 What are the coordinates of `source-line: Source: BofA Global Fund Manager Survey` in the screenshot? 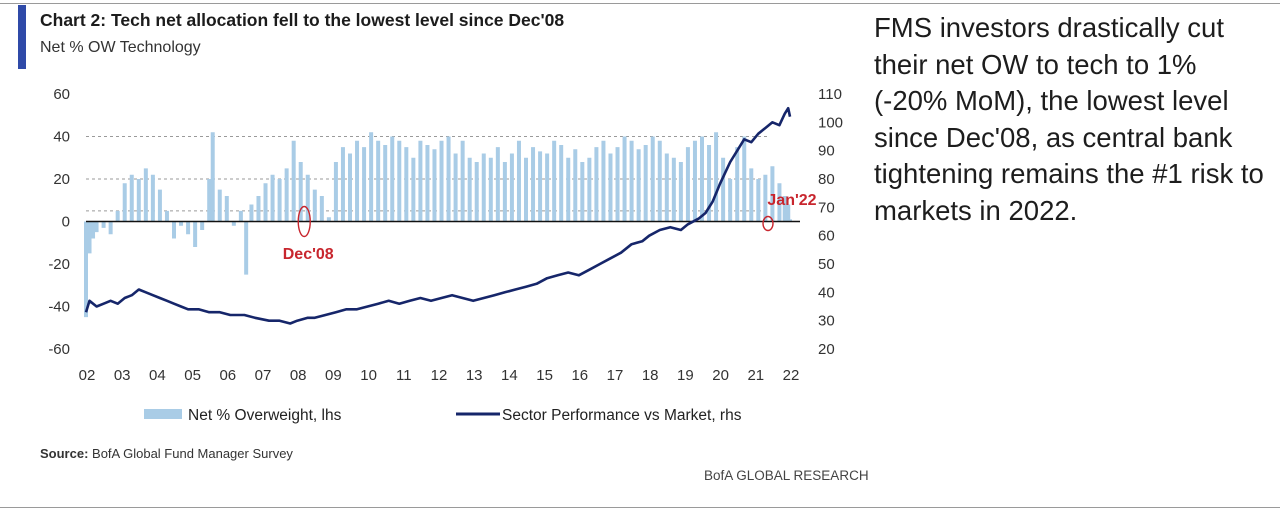 It's located at (166, 453).